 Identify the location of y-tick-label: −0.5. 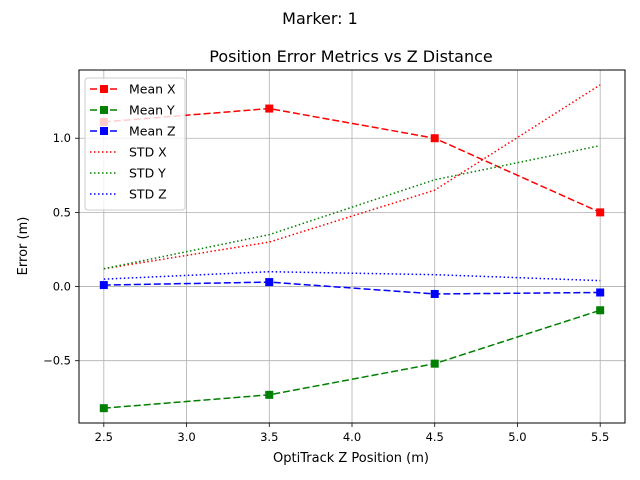
(57, 361).